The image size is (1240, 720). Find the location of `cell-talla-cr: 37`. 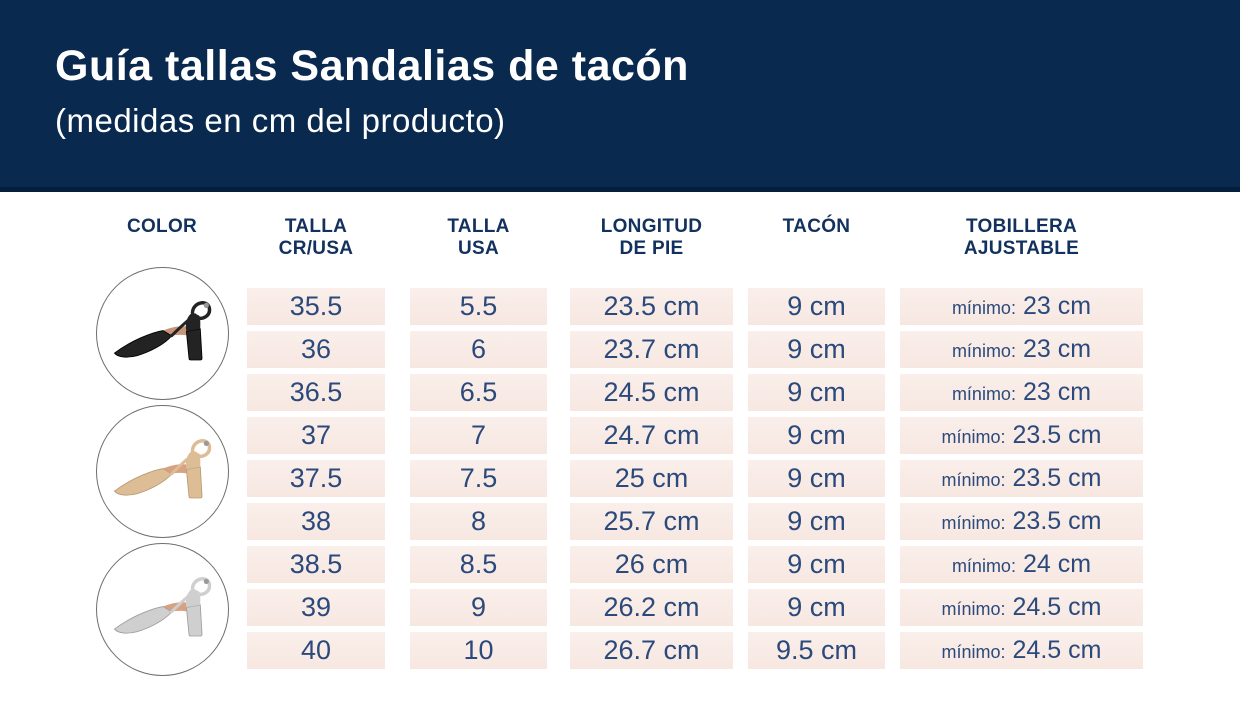

cell-talla-cr: 37 is located at coordinates (316, 435).